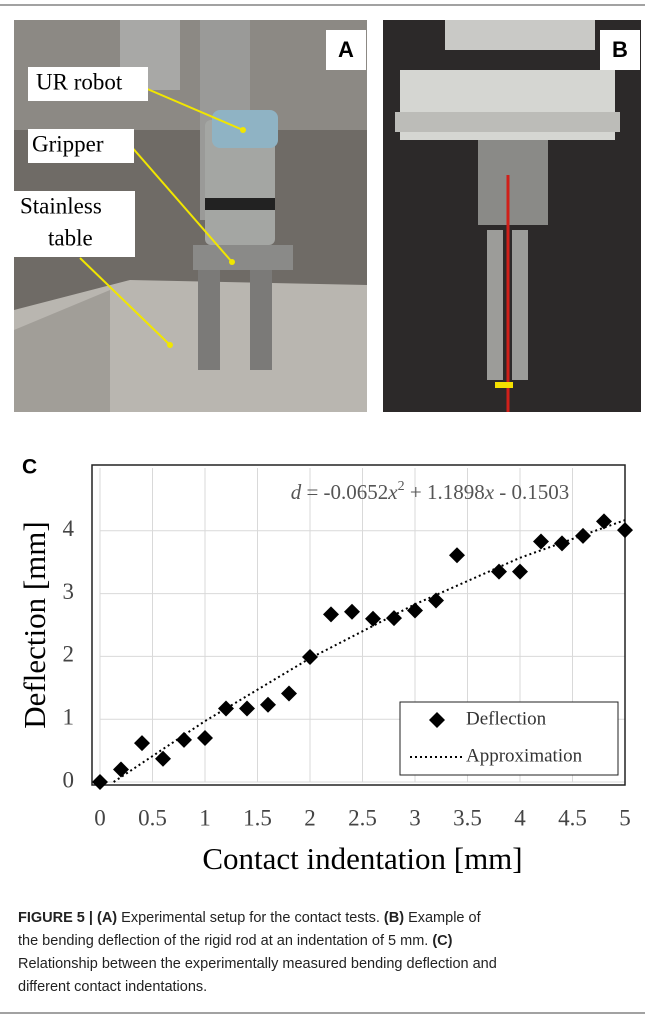  I want to click on x-tick-label: 2, so click(310, 817).